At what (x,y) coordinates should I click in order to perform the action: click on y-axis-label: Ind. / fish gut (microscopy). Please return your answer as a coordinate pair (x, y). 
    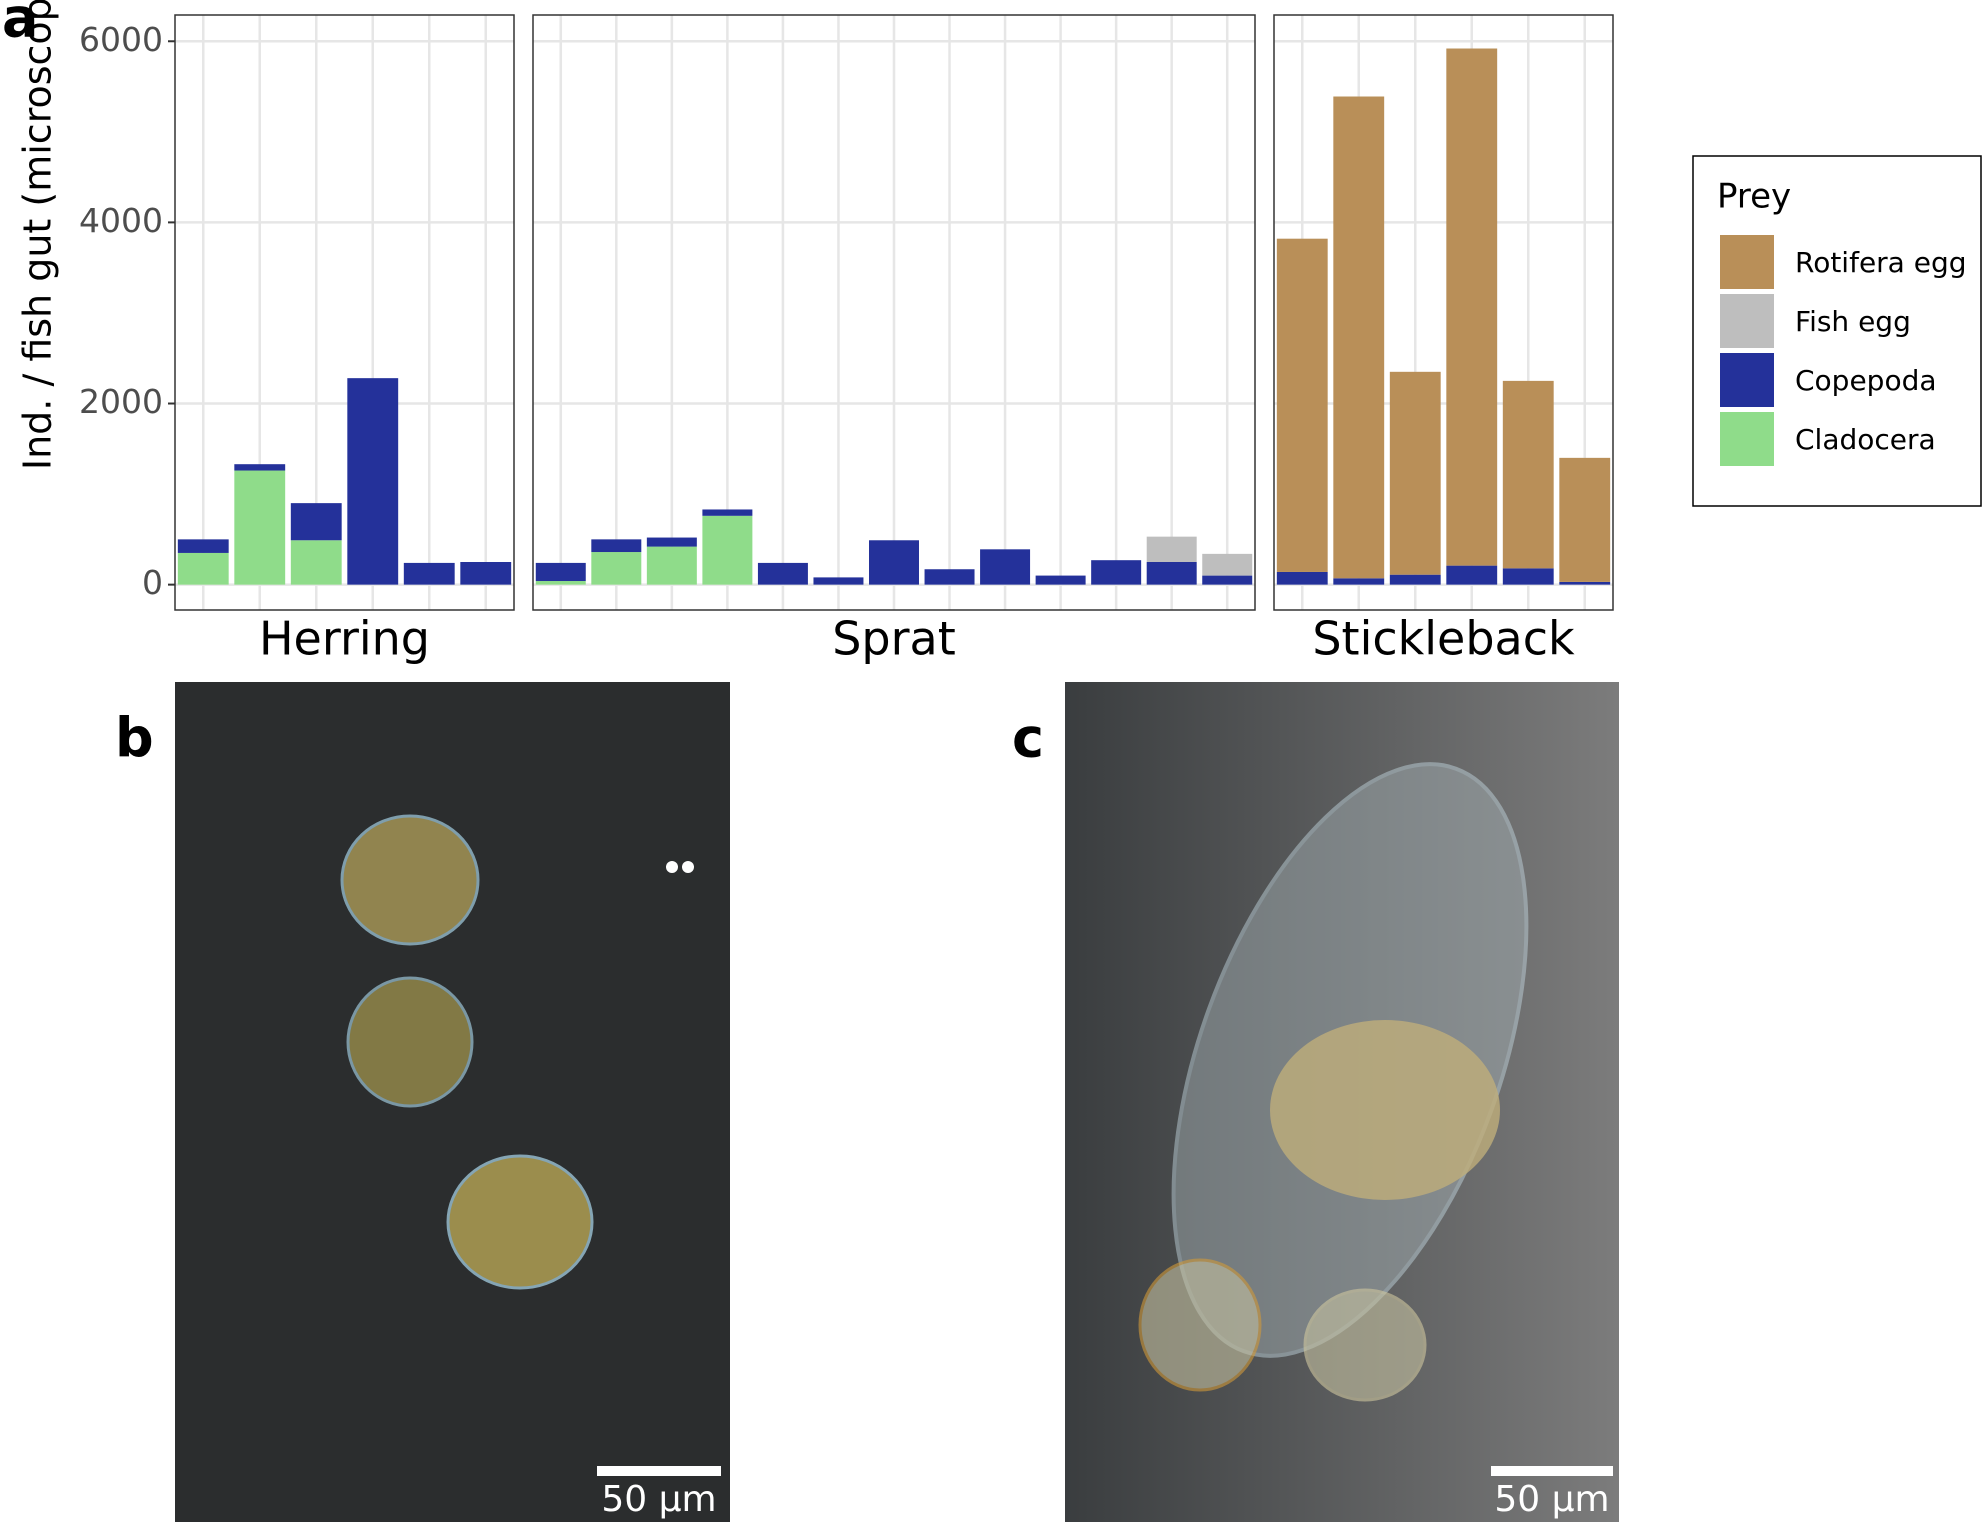
    Looking at the image, I should click on (38, 235).